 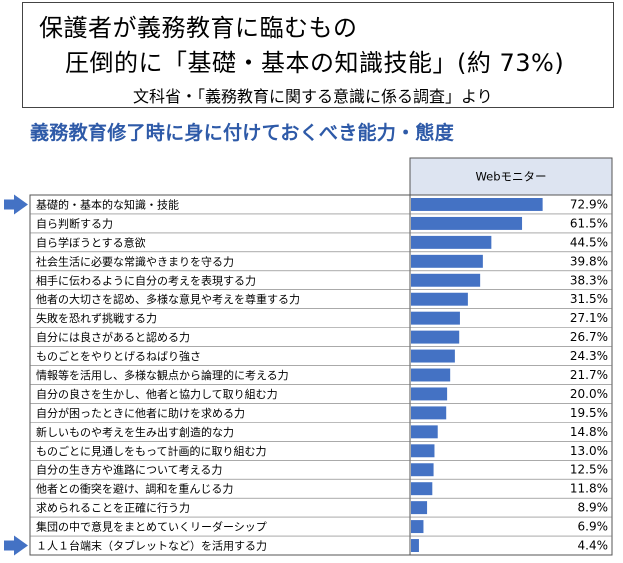 What do you see at coordinates (135, 432) in the screenshot?
I see `category-label: 新しいものや考えを生み出す創造的な力` at bounding box center [135, 432].